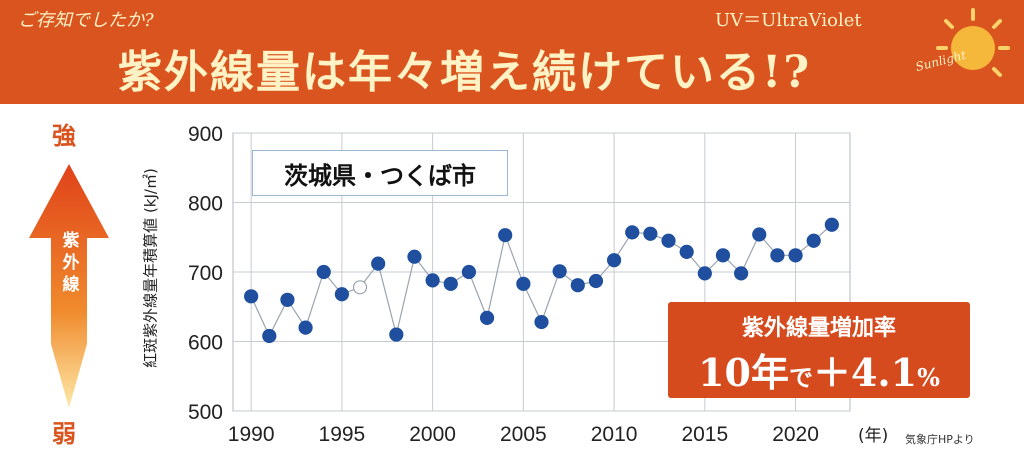 The height and width of the screenshot is (457, 1024). What do you see at coordinates (973, 42) in the screenshot?
I see `sun-icon` at bounding box center [973, 42].